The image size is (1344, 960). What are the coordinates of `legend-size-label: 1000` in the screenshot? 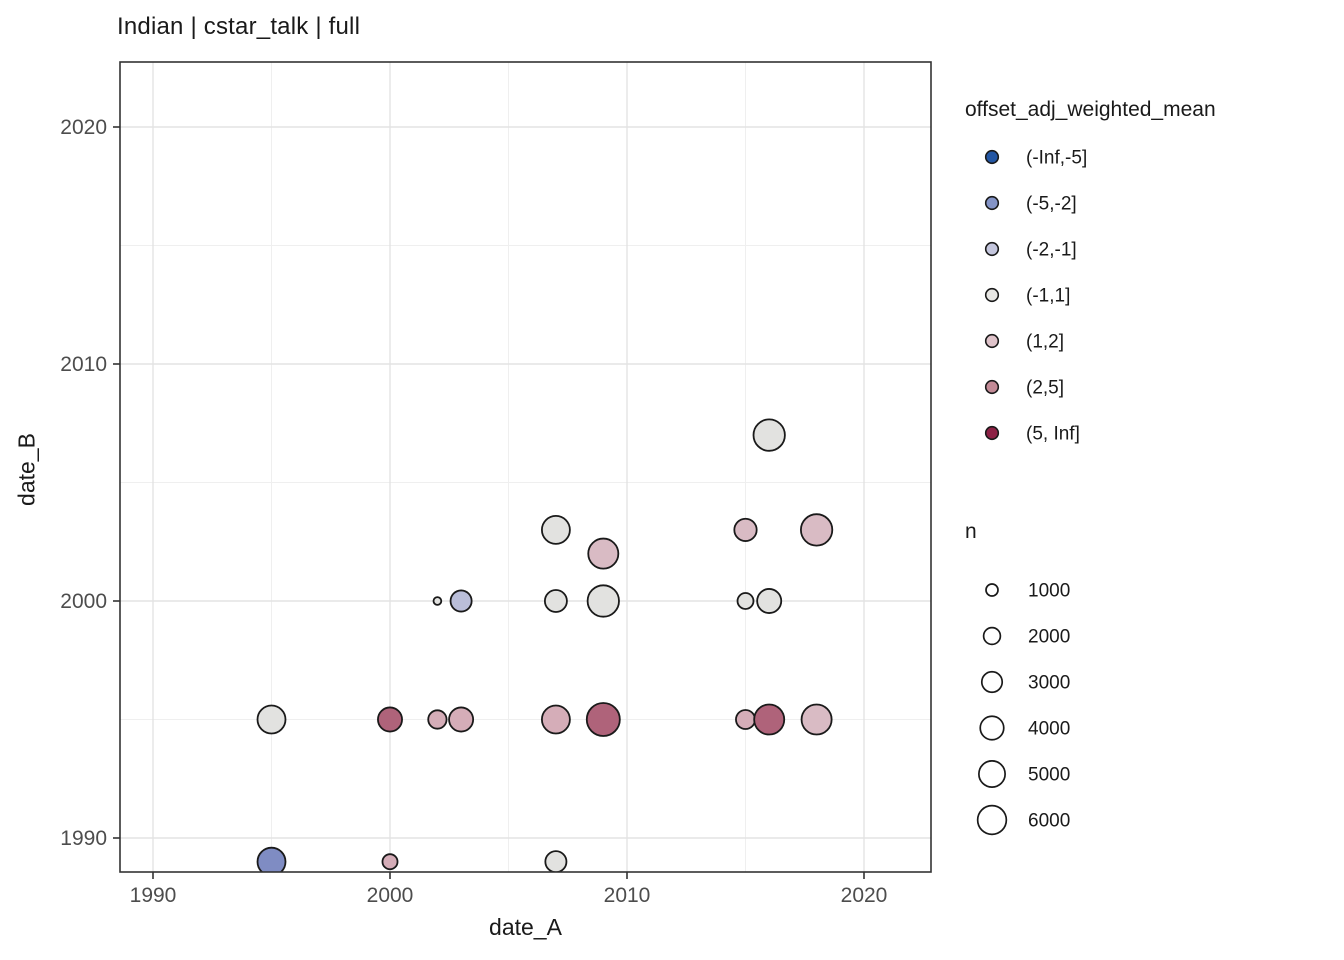 It's located at (1049, 591).